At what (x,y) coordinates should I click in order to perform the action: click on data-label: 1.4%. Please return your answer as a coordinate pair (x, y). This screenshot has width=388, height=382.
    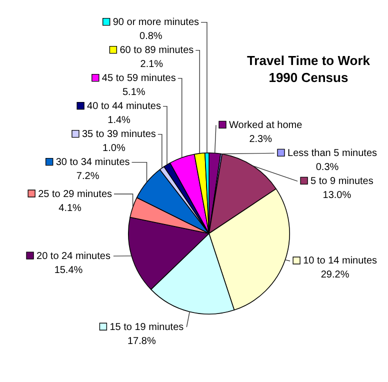
    Looking at the image, I should click on (119, 120).